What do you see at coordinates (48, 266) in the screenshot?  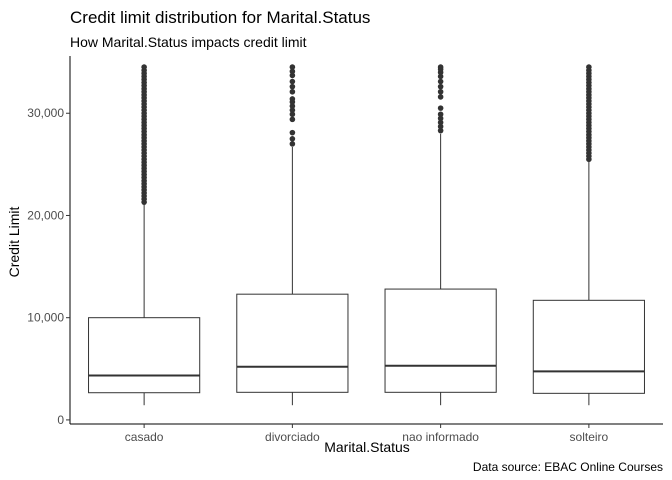 I see `y-axis-ticks: 0 10,000 20,000 30,000` at bounding box center [48, 266].